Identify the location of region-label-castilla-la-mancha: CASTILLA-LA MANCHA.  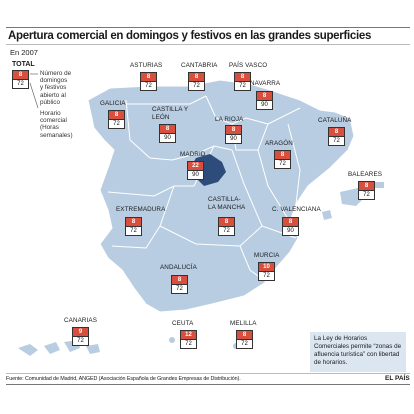
(227, 203).